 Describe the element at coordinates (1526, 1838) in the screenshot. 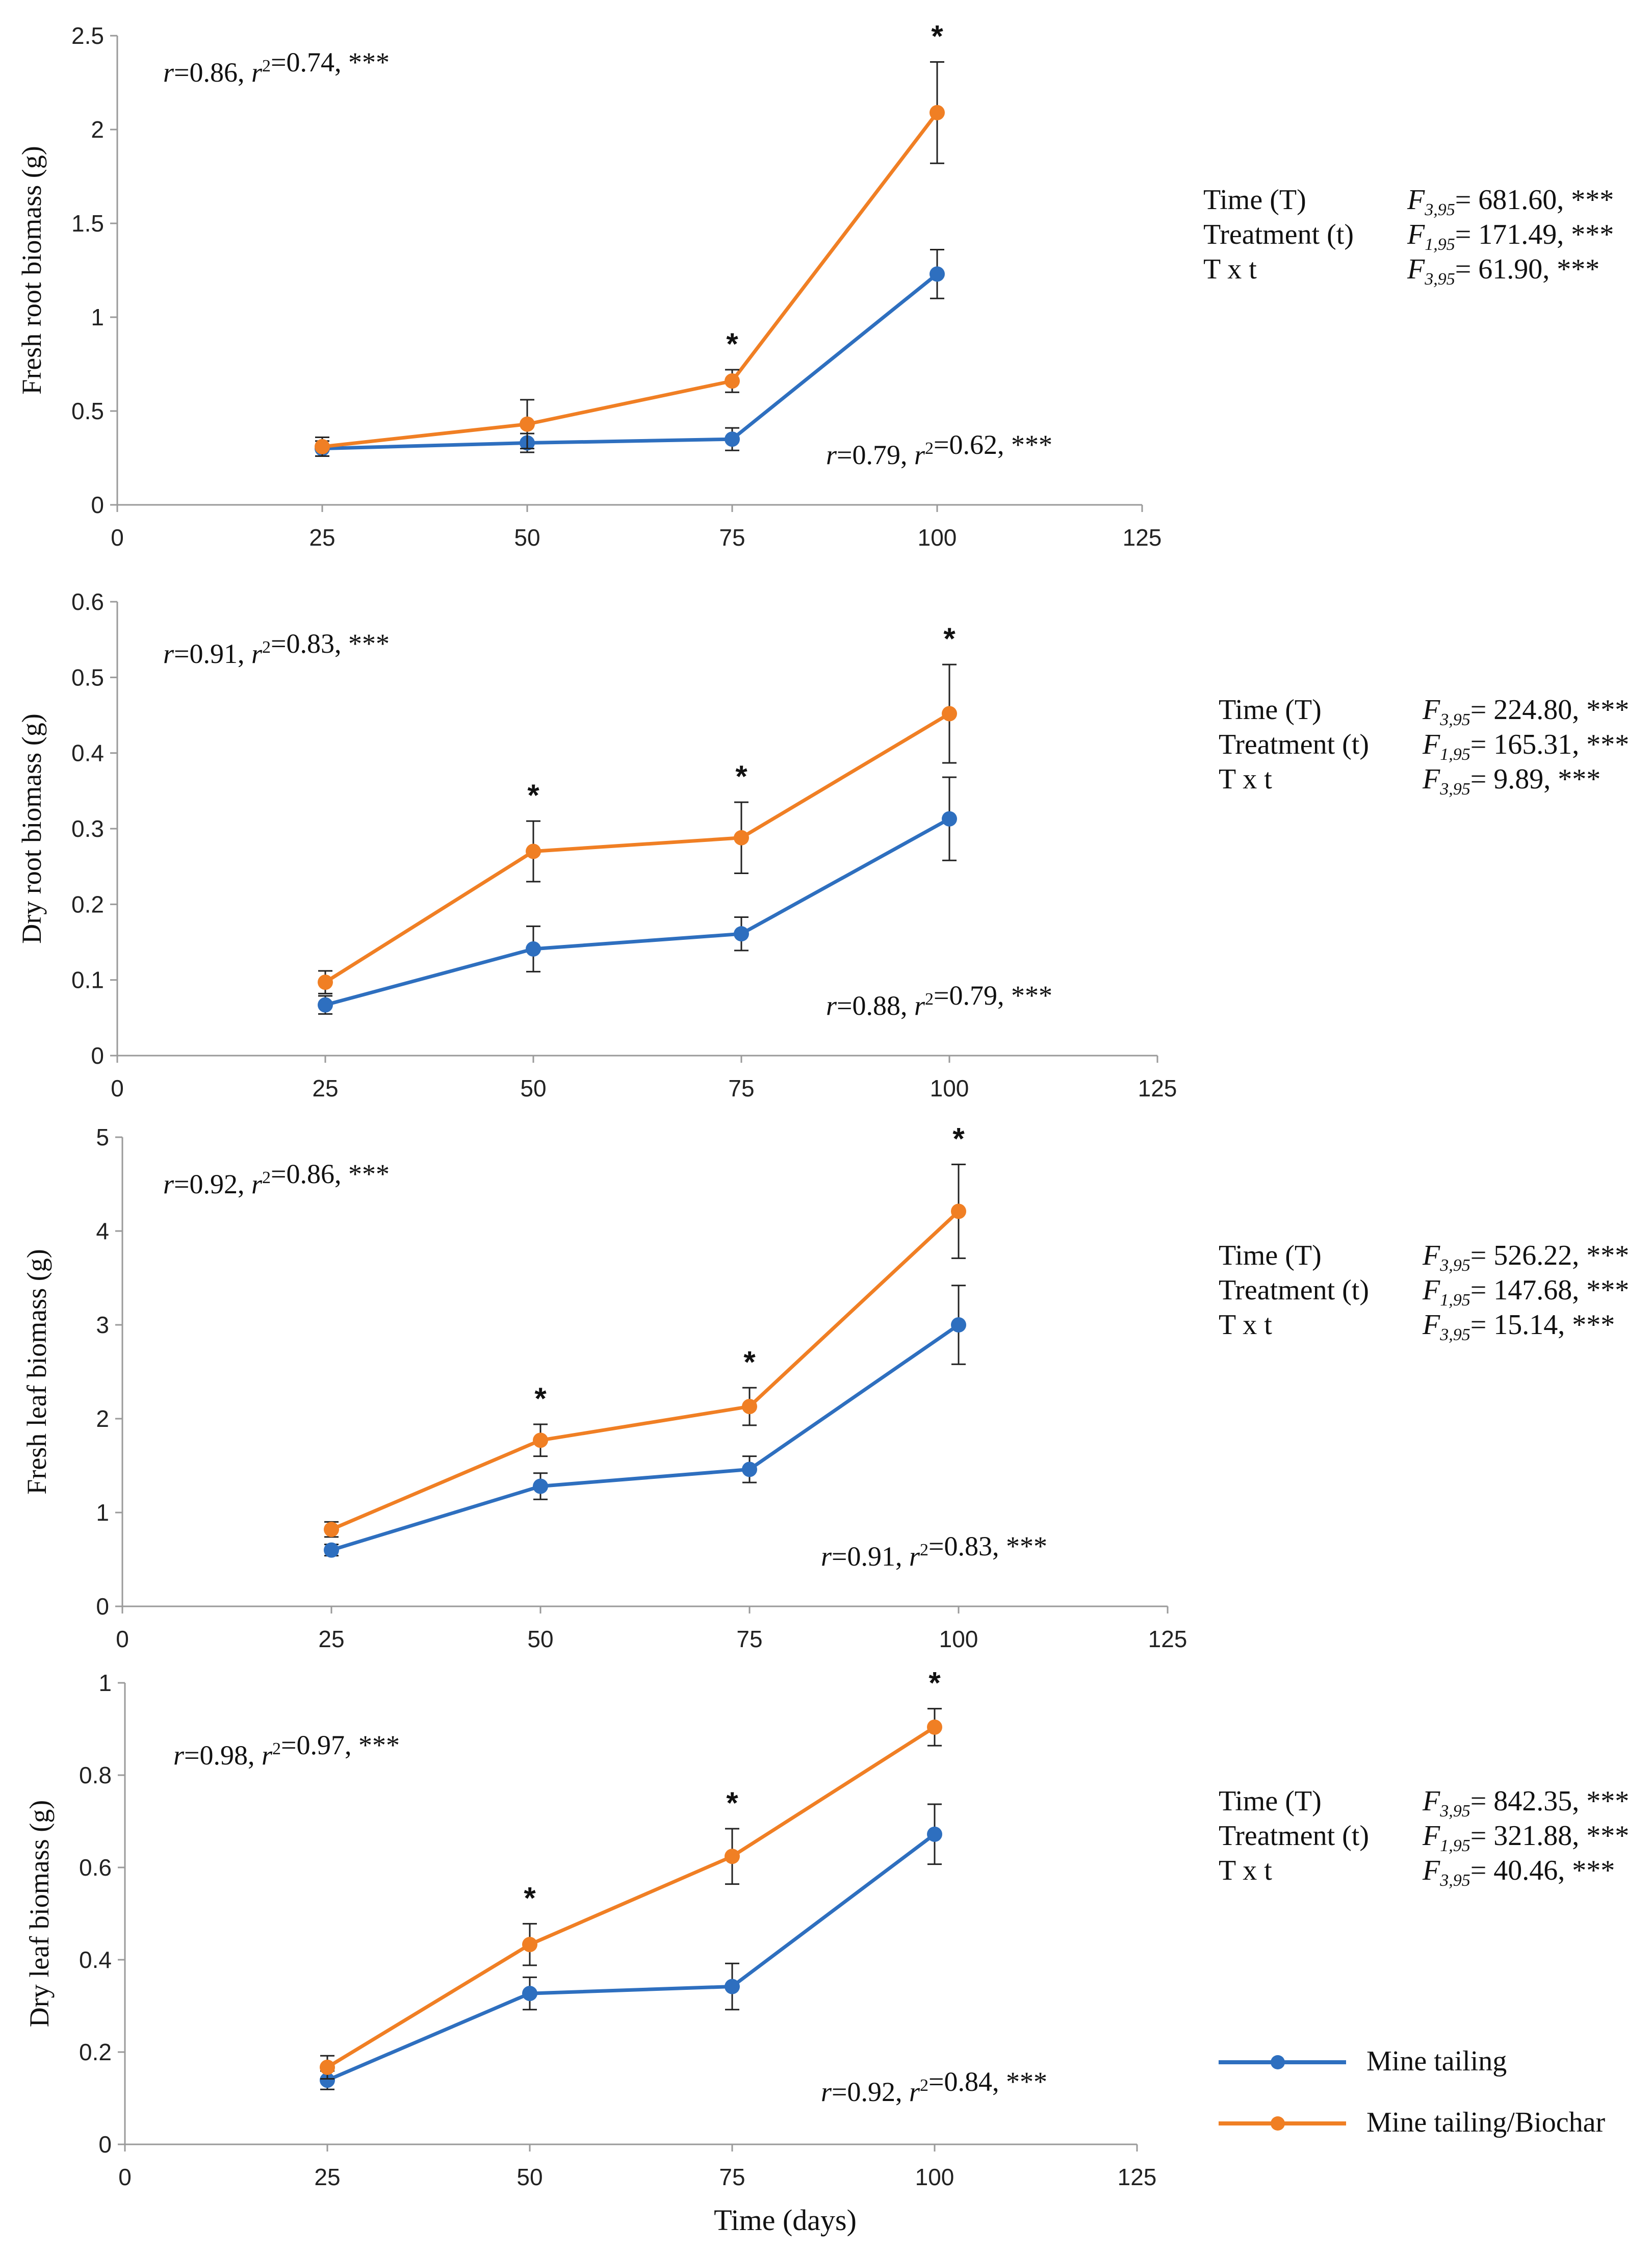

I see `anova-f-value: F1,95= 321.88, ***` at that location.